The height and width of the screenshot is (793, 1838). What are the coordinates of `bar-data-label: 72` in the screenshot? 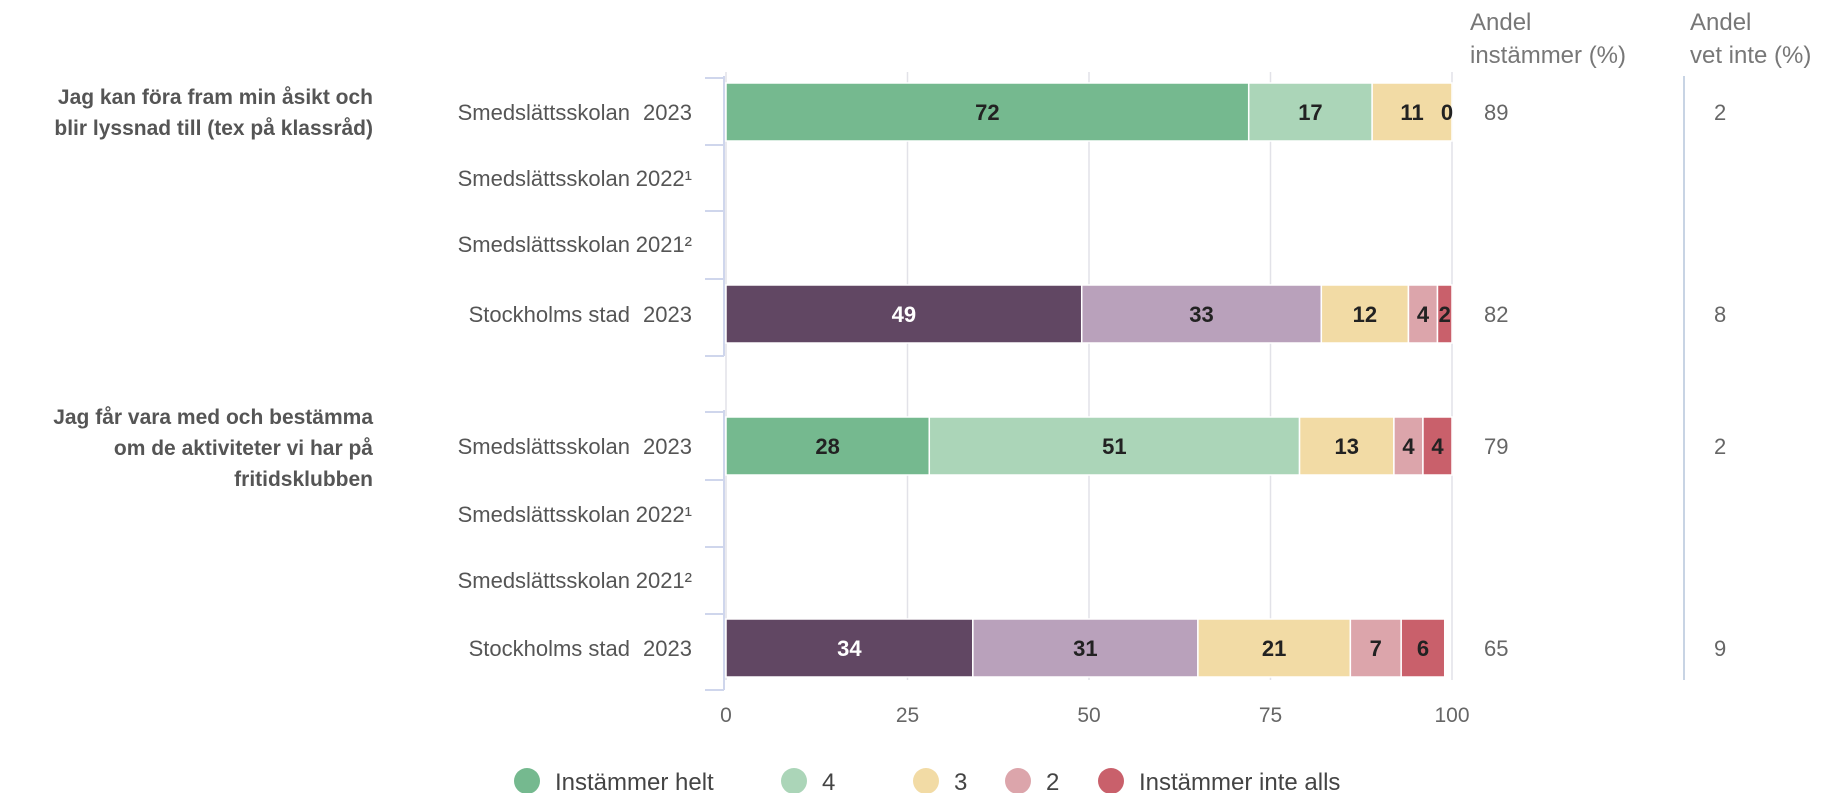 It's located at (987, 112).